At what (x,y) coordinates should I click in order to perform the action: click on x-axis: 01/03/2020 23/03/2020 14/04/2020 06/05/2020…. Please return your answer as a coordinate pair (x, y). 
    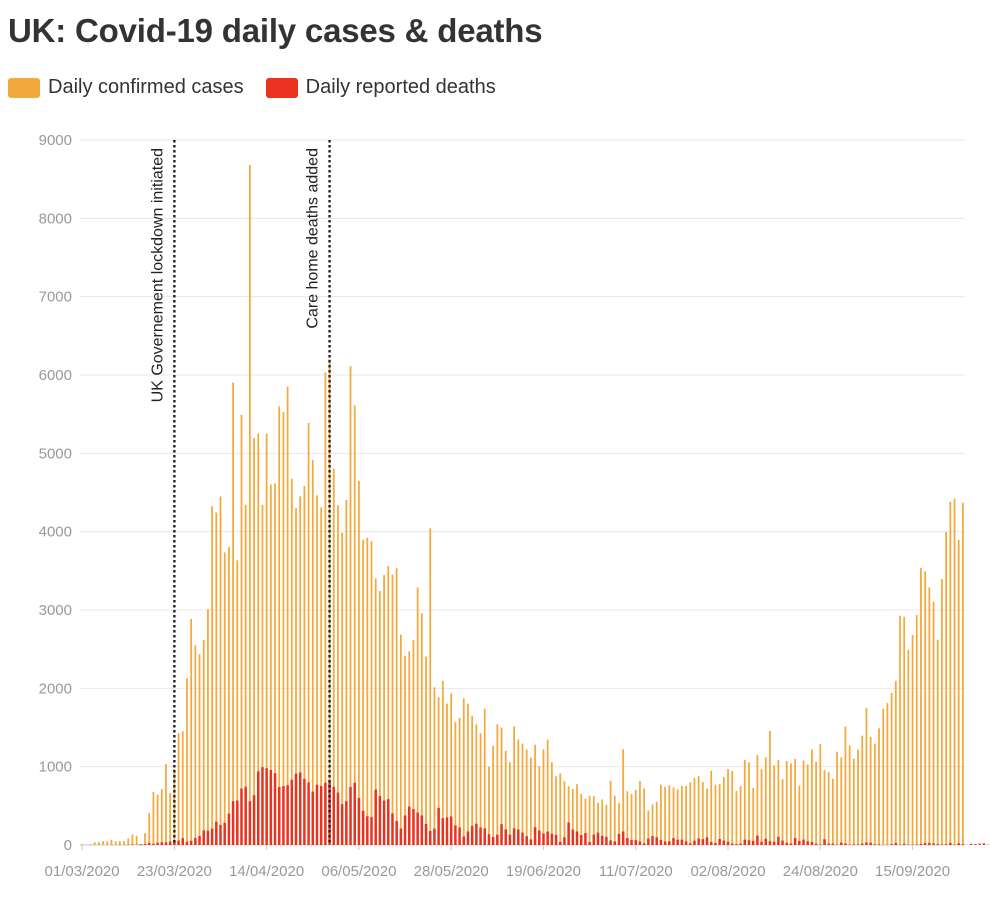
    Looking at the image, I should click on (497, 862).